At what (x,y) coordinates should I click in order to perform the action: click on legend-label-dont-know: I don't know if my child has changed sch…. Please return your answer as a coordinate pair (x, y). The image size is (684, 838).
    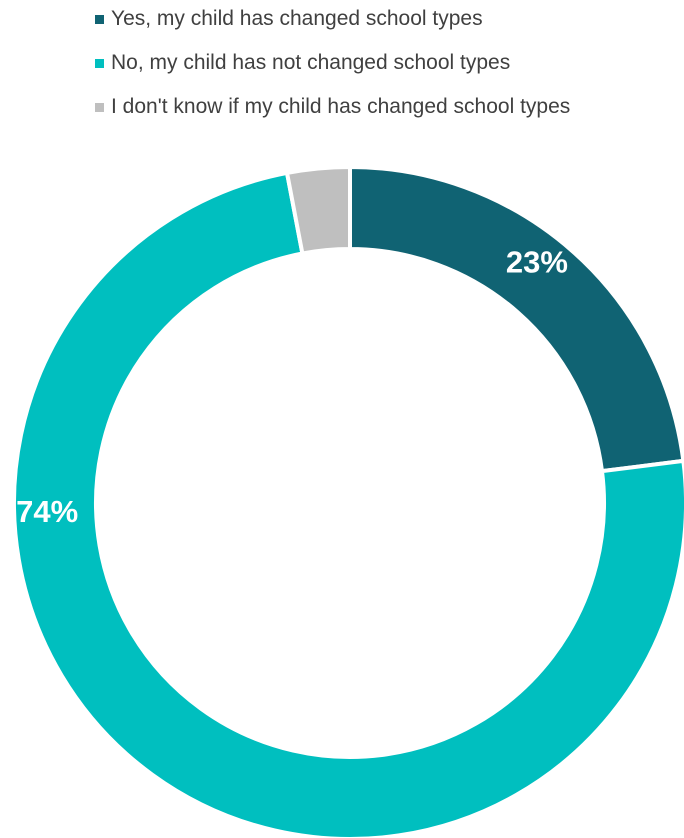
    Looking at the image, I should click on (341, 106).